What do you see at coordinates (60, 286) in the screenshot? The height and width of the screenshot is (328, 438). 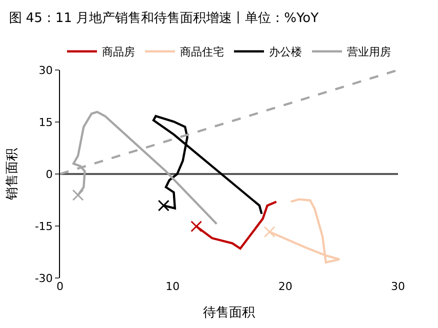 I see `x-tick-label: 0` at bounding box center [60, 286].